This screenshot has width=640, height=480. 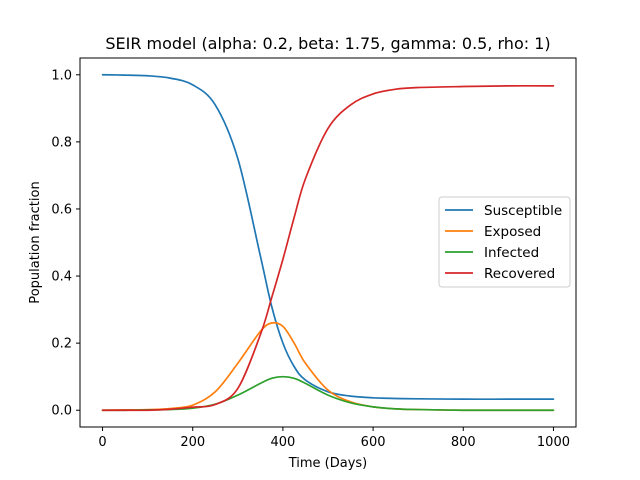 I want to click on x-tick-label: 1000, so click(x=553, y=442).